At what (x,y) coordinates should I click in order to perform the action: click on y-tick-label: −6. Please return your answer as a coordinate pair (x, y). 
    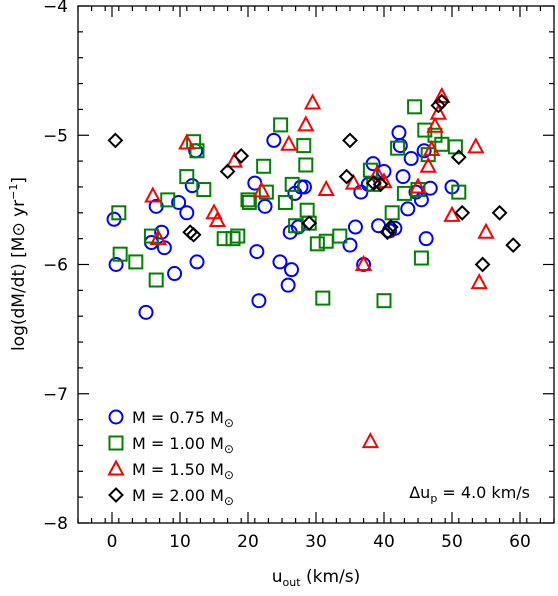
    Looking at the image, I should click on (55, 266).